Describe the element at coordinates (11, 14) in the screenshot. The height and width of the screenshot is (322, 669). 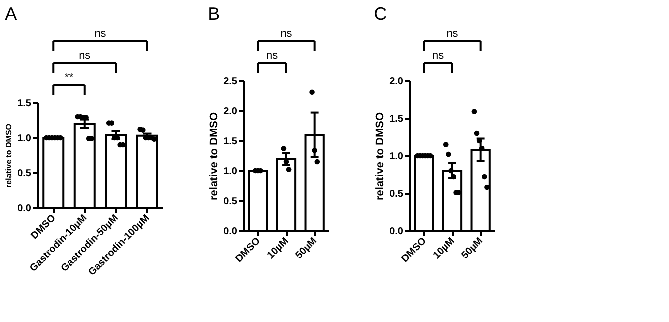
I see `chart-title: A` at that location.